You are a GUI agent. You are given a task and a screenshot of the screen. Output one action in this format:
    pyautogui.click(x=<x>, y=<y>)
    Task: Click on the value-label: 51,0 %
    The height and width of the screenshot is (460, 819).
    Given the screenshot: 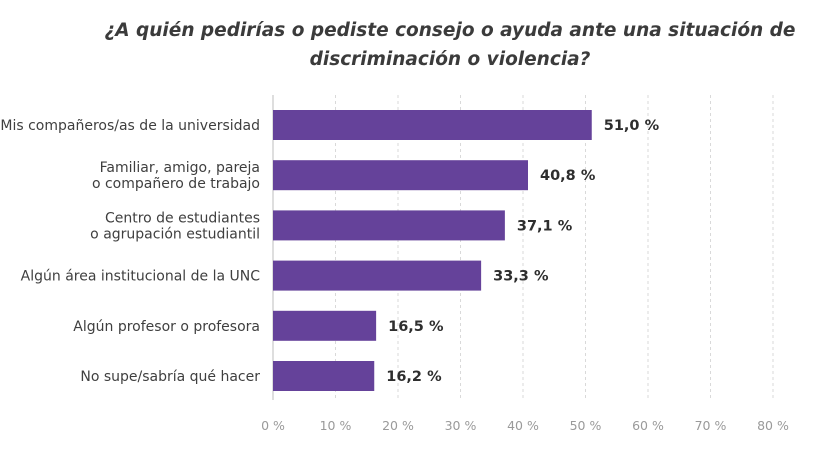 What is the action you would take?
    pyautogui.click(x=632, y=126)
    